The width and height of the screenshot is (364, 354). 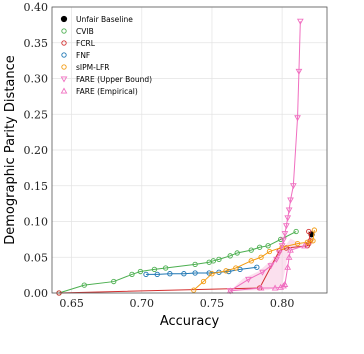 What do you see at coordinates (36, 257) in the screenshot?
I see `y-tick-label: 0.05` at bounding box center [36, 257].